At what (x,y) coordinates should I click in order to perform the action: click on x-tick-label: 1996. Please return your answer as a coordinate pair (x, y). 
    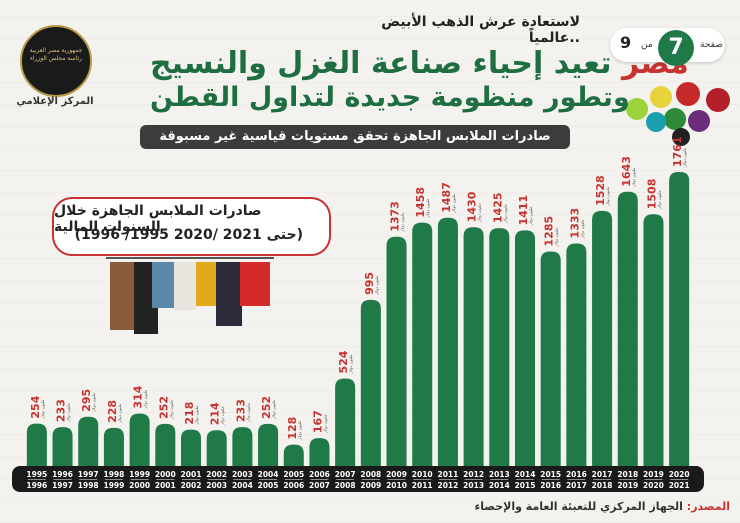
    Looking at the image, I should click on (62, 474).